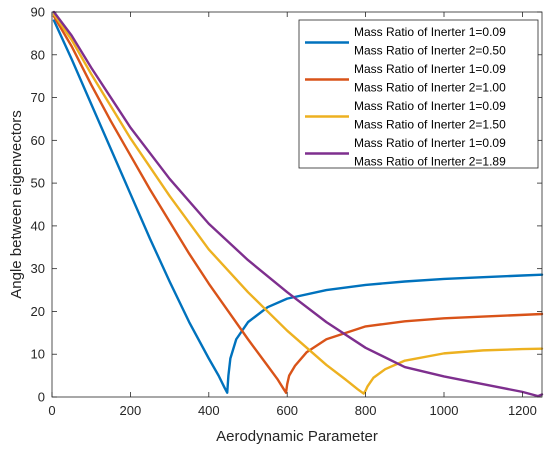 The height and width of the screenshot is (449, 550). What do you see at coordinates (38, 311) in the screenshot?
I see `y-tick-label: 20` at bounding box center [38, 311].